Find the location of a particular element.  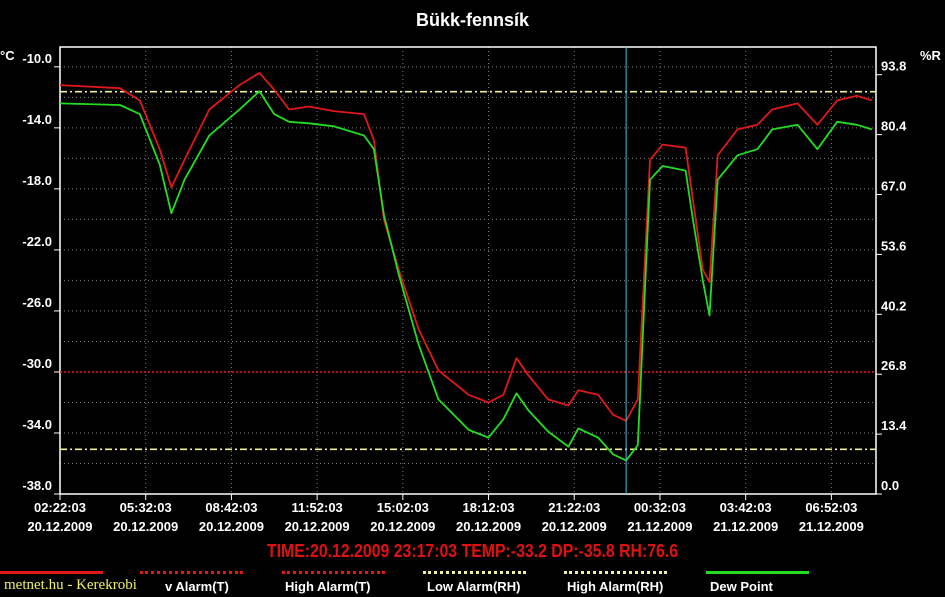

legend-label: High Alarm(RH) is located at coordinates (615, 586).